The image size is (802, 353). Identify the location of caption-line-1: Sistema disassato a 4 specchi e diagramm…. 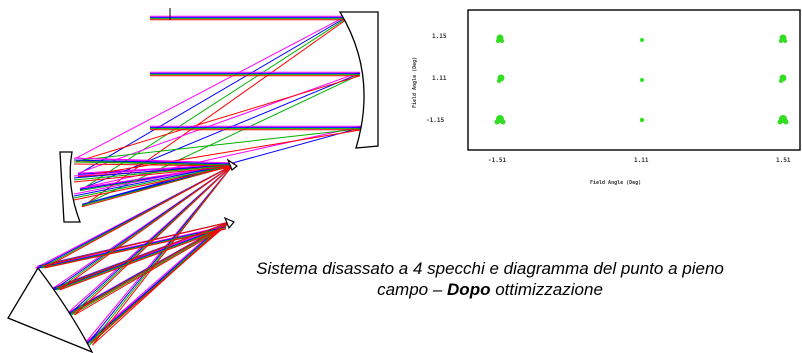
(490, 268).